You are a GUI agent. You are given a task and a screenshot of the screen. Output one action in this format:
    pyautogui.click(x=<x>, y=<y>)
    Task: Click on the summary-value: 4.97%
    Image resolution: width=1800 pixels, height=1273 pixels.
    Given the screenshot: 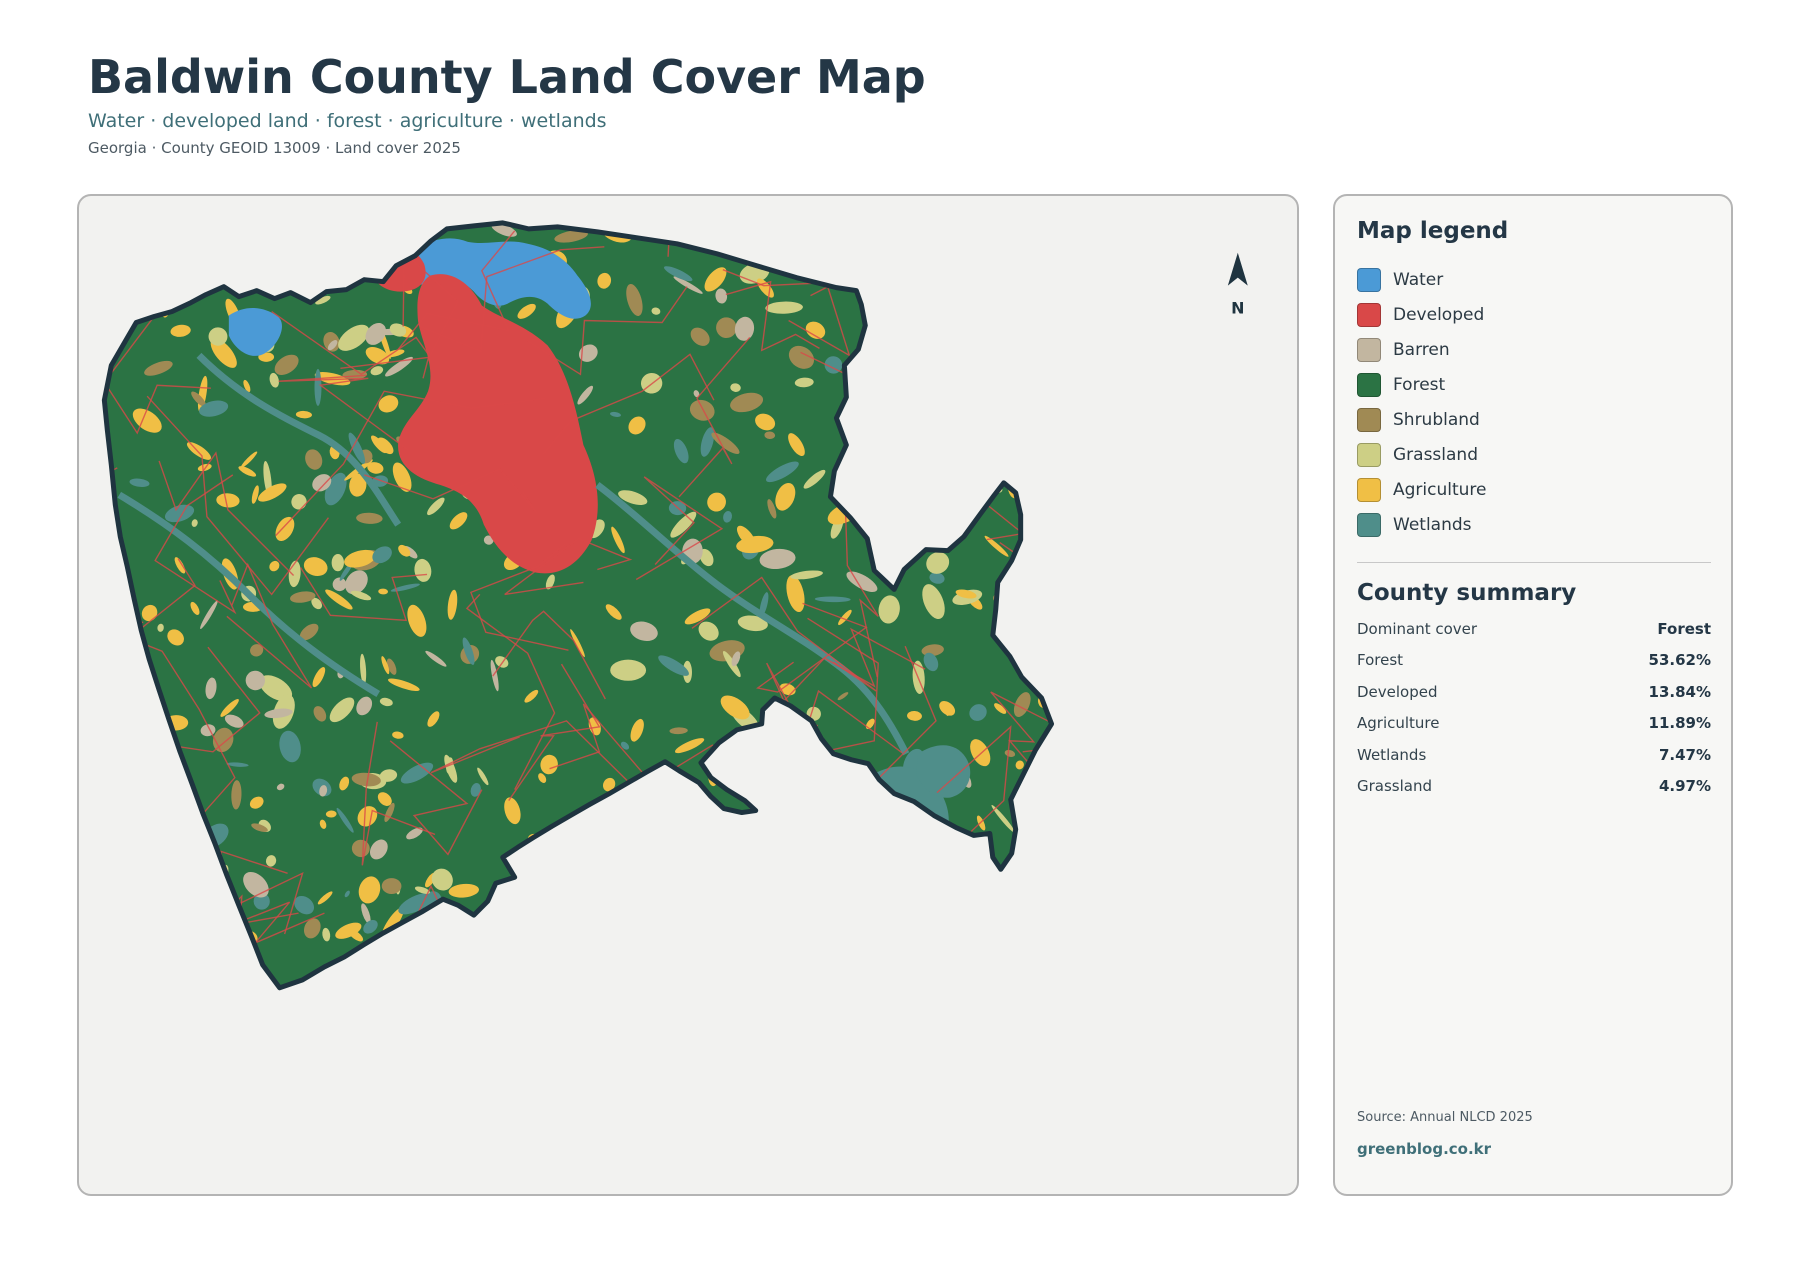 What is the action you would take?
    pyautogui.click(x=1684, y=785)
    